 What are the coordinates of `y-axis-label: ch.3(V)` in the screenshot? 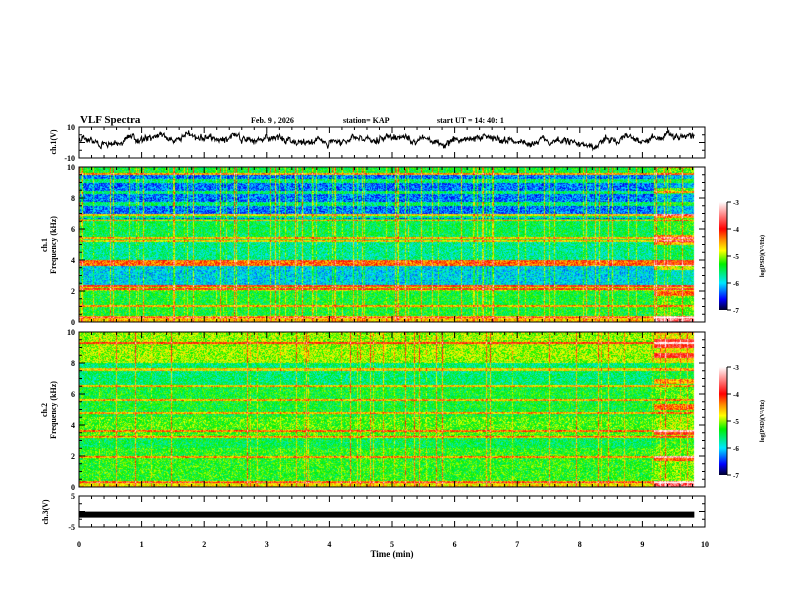 It's located at (45, 511).